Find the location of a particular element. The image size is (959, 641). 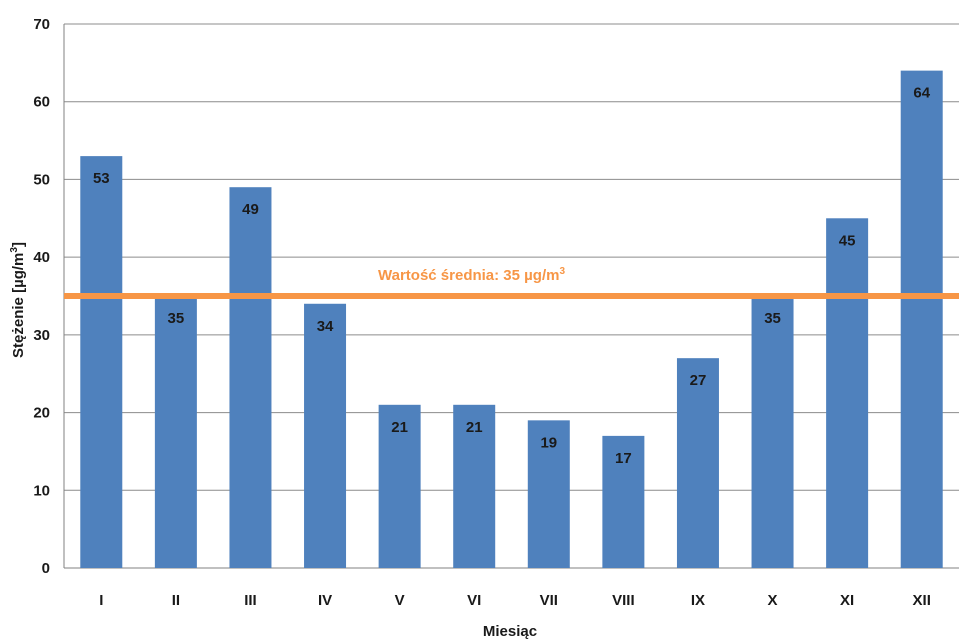

data-label: 45 is located at coordinates (847, 240).